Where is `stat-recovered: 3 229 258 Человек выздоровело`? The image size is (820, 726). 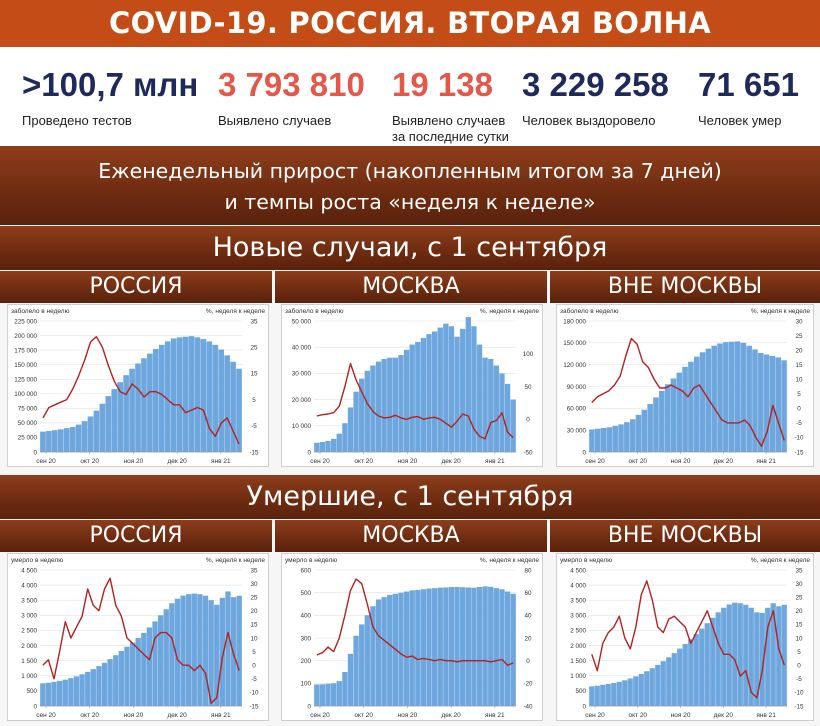 stat-recovered: 3 229 258 Человек выздоровело is located at coordinates (595, 97).